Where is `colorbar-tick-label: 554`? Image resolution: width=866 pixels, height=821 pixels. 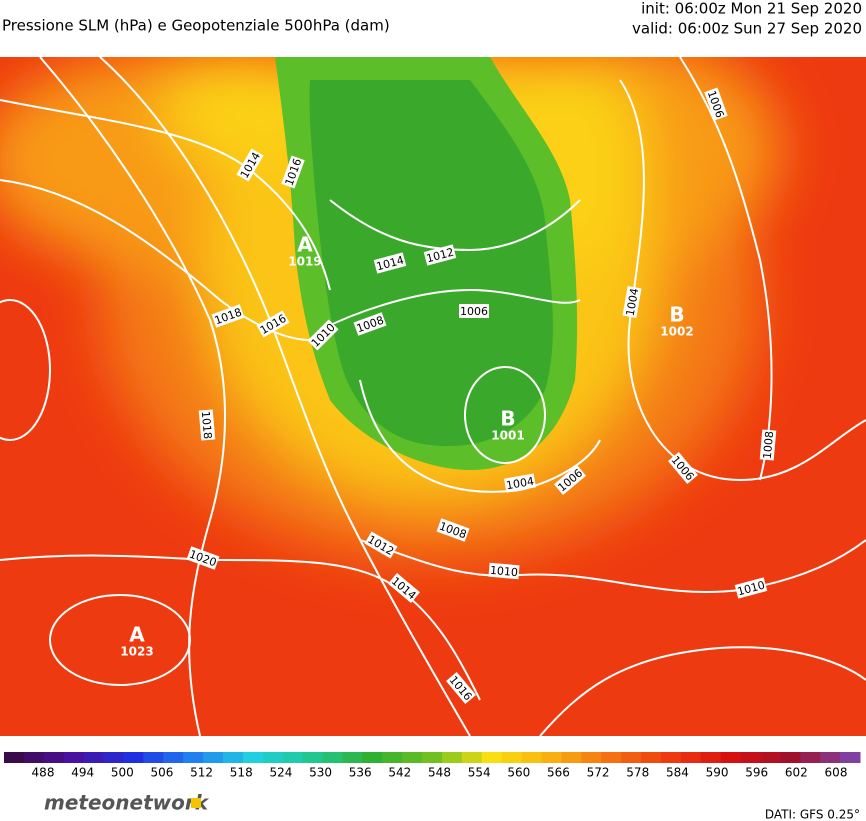 colorbar-tick-label: 554 is located at coordinates (479, 773).